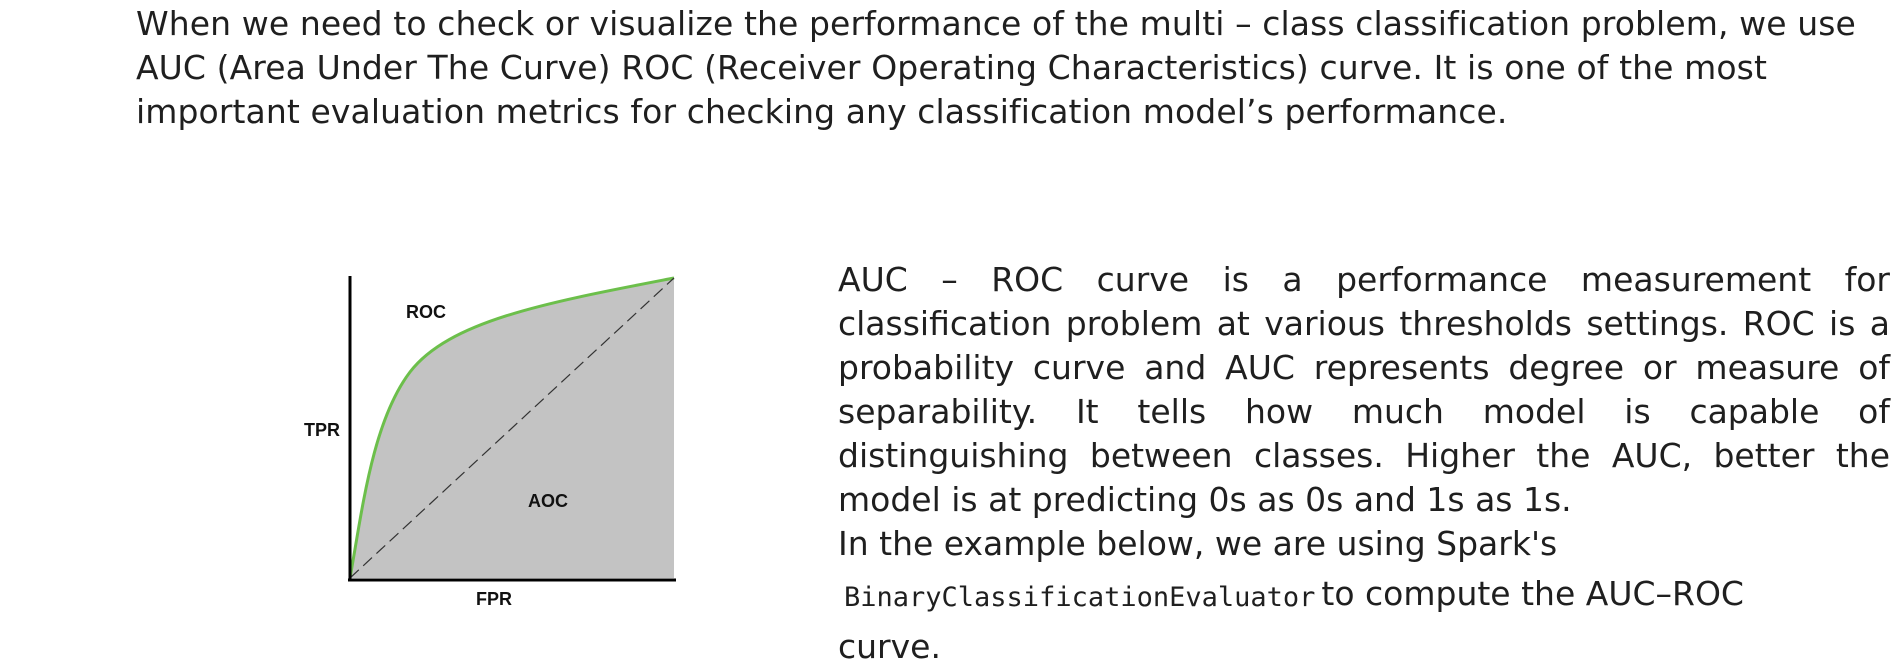 The height and width of the screenshot is (669, 1904). What do you see at coordinates (1532, 593) in the screenshot?
I see `example-suffix: to compute the AUC–ROC` at bounding box center [1532, 593].